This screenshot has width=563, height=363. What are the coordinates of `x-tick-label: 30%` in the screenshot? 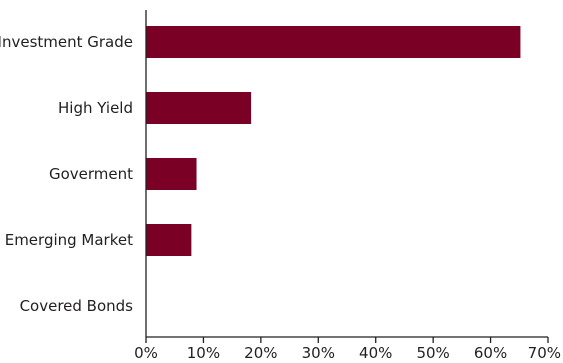 It's located at (318, 353).